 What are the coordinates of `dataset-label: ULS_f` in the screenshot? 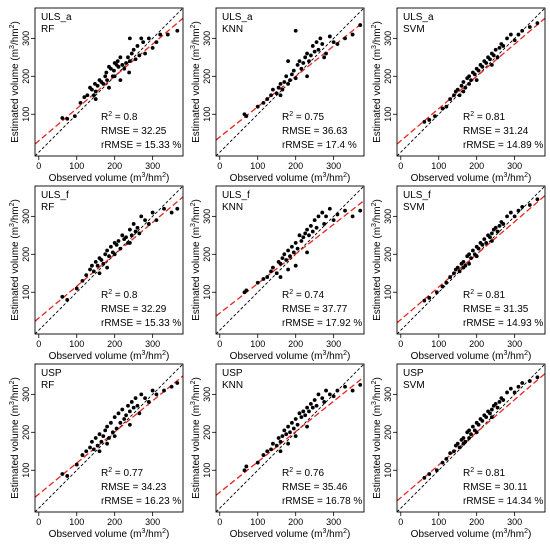 It's located at (417, 195).